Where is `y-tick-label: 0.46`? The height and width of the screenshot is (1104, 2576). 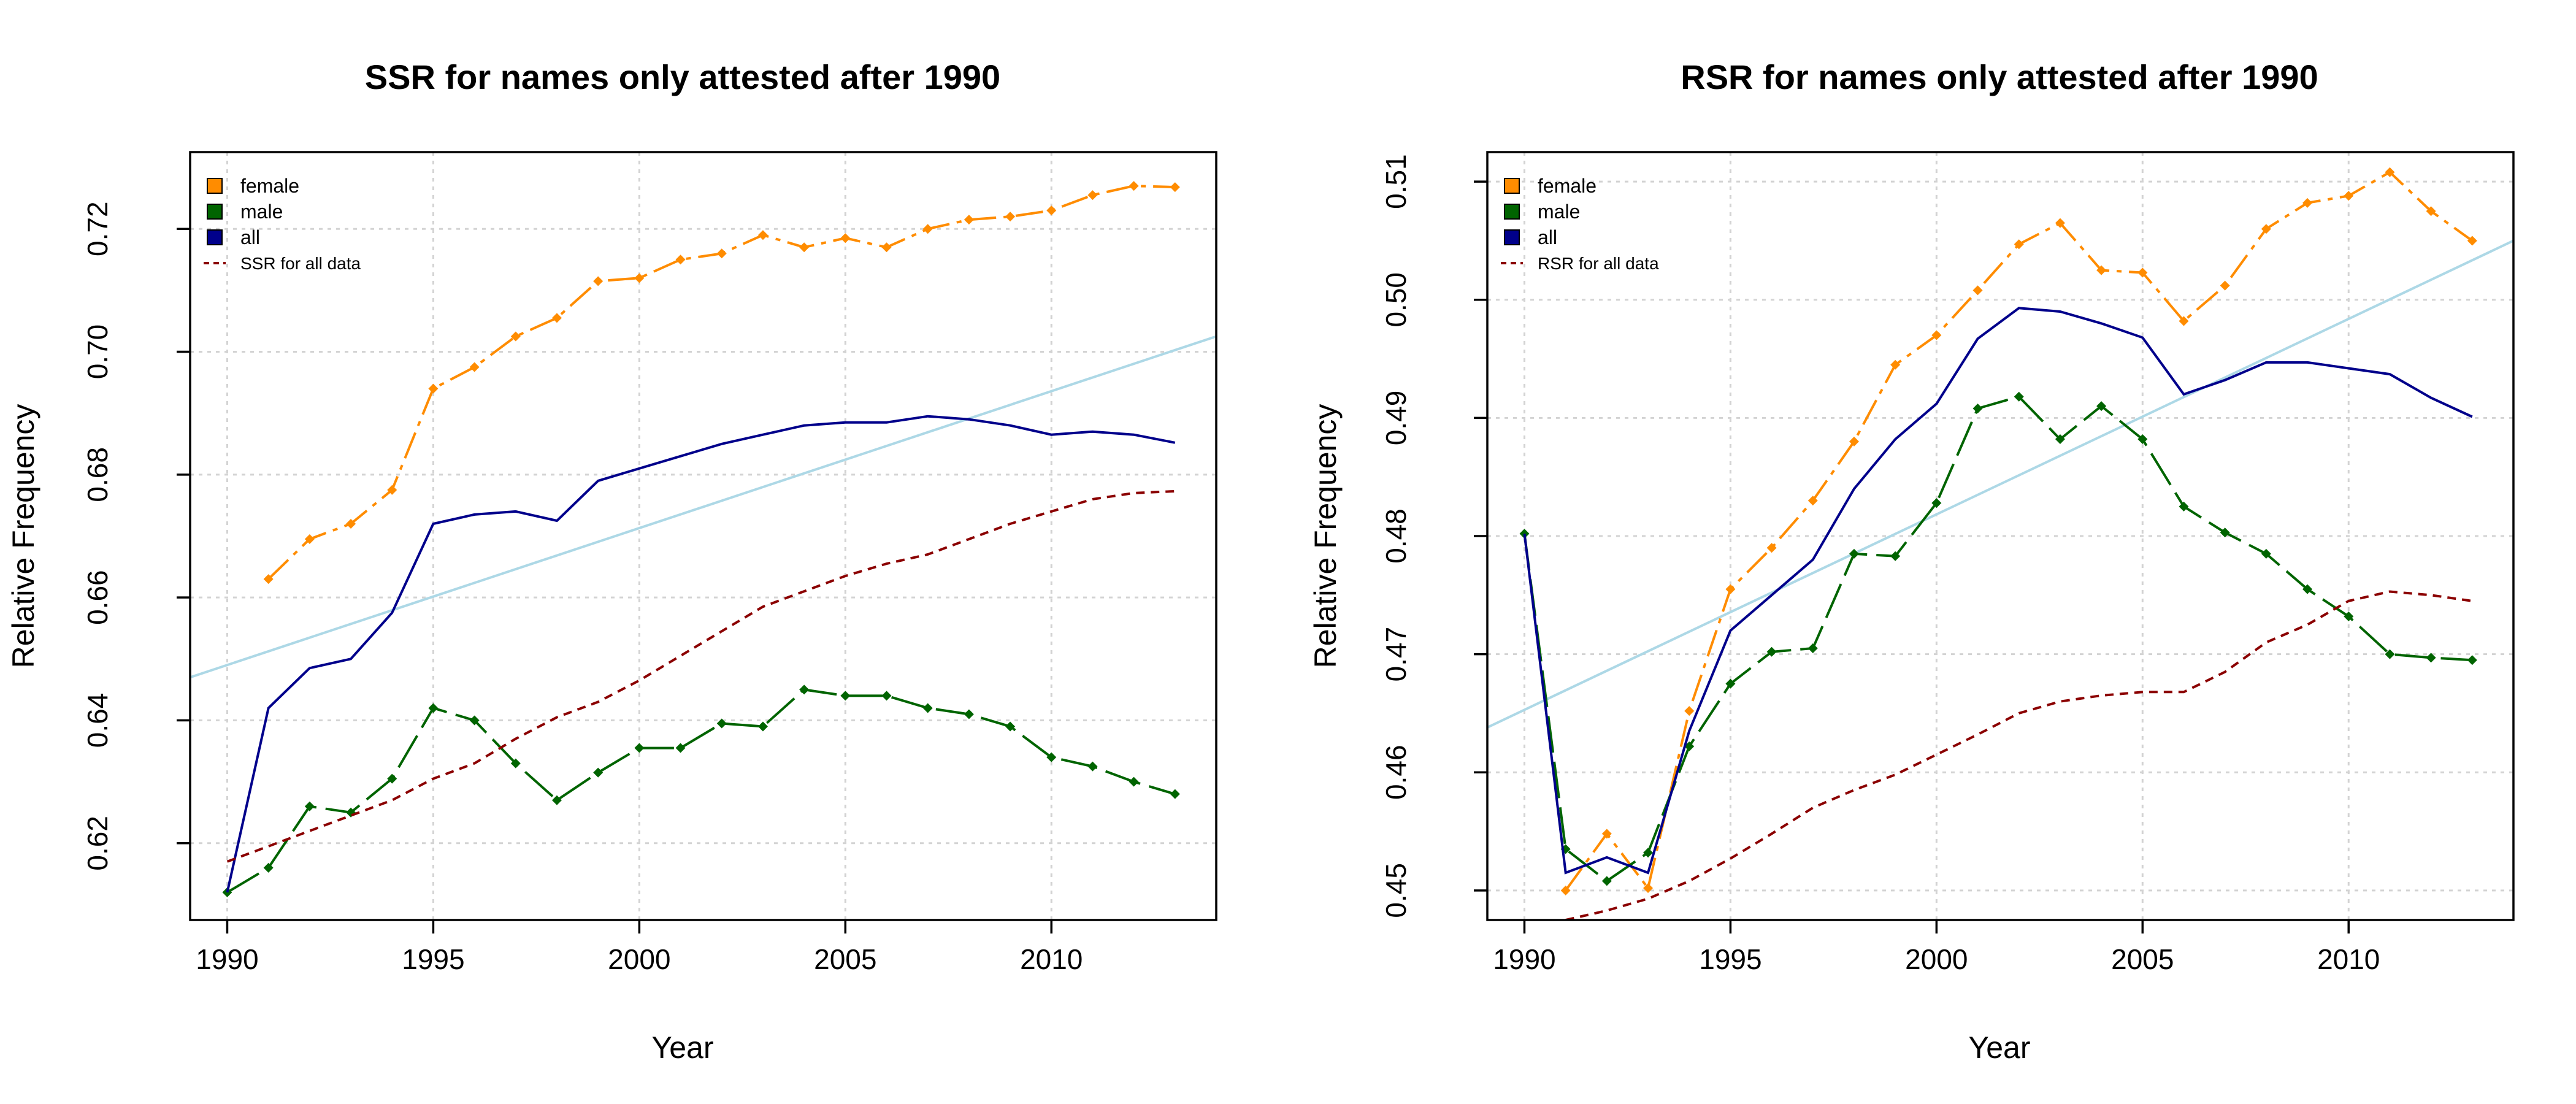 y-tick-label: 0.46 is located at coordinates (1396, 772).